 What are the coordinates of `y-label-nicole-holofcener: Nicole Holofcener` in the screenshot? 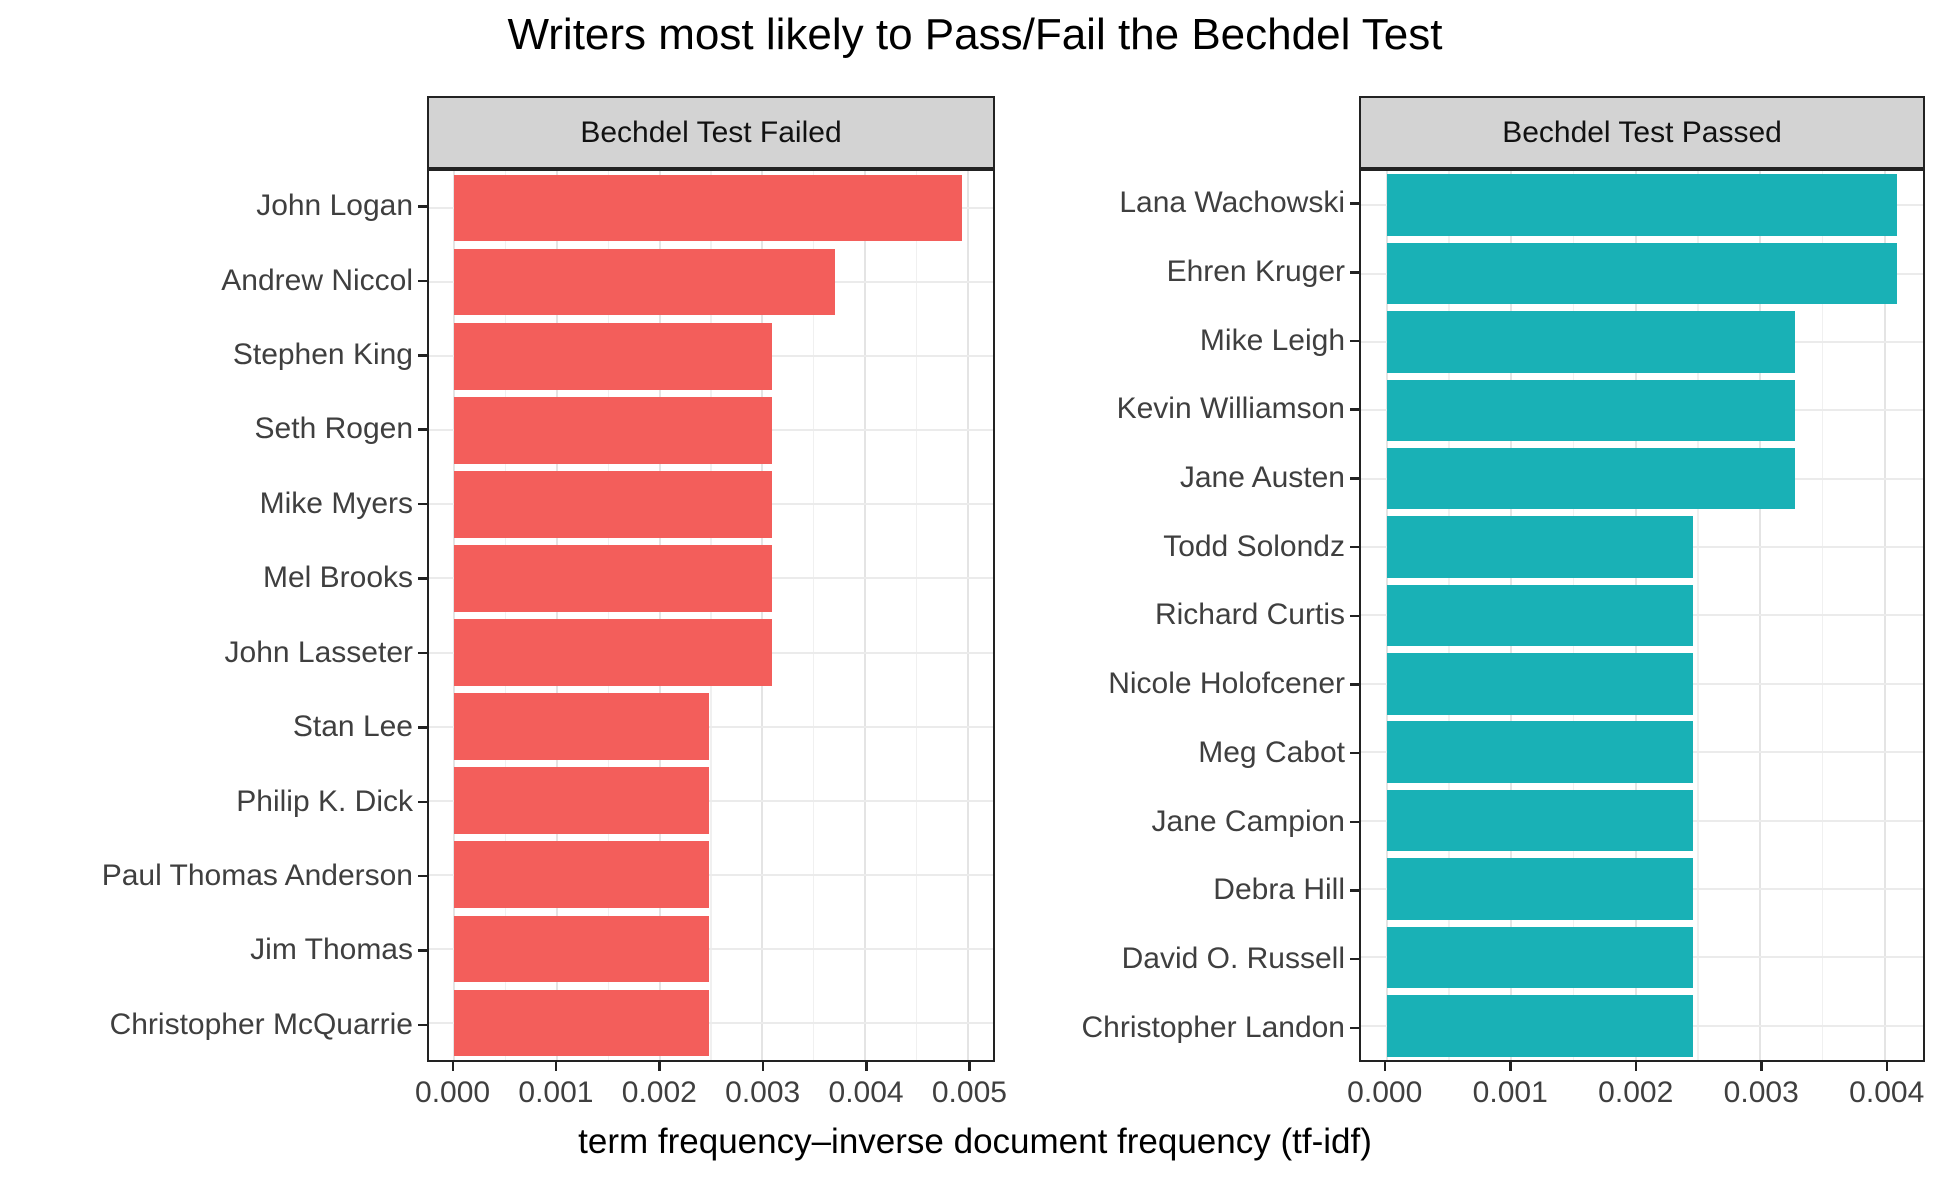 It's located at (1226, 684).